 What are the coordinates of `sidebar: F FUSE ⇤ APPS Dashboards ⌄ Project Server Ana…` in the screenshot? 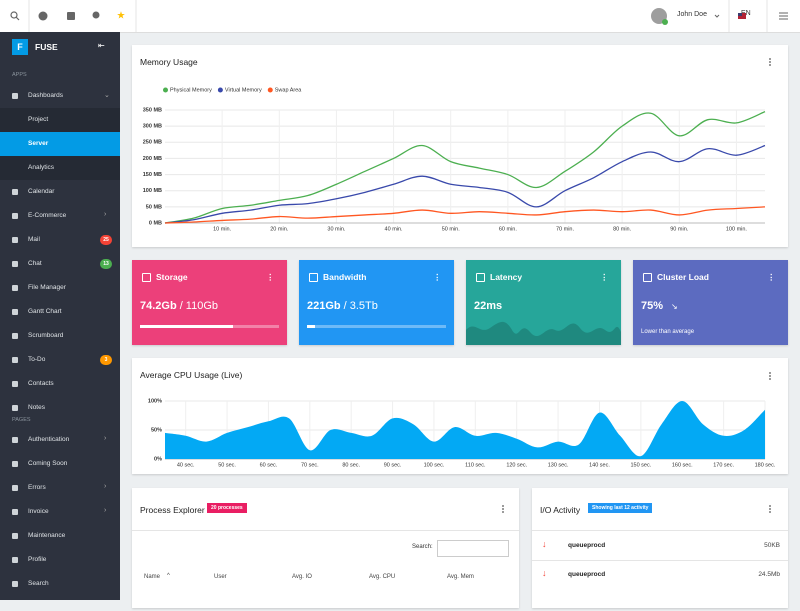 It's located at (60, 316).